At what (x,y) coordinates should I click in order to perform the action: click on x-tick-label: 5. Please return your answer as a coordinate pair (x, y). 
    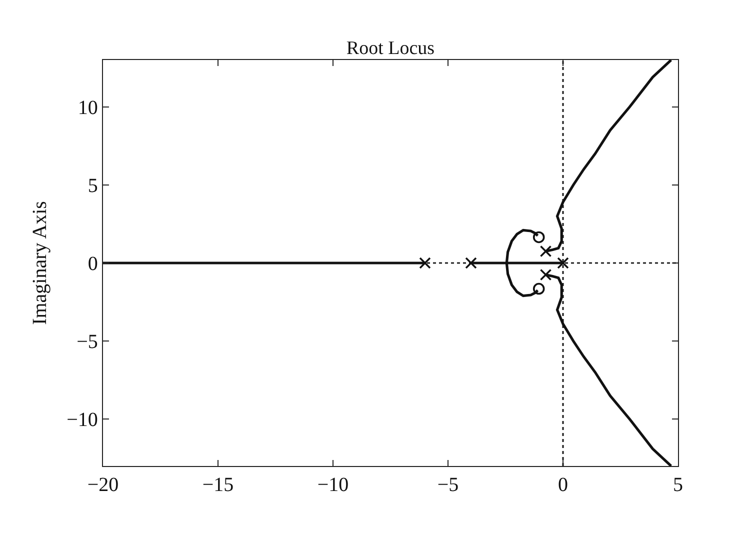
    Looking at the image, I should click on (678, 485).